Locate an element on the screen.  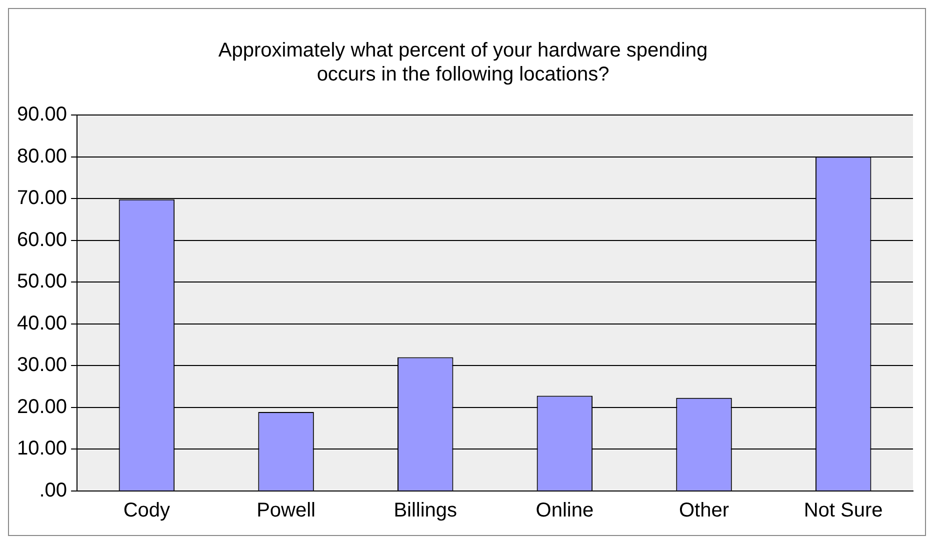
x-tick-label: Cody is located at coordinates (146, 511).